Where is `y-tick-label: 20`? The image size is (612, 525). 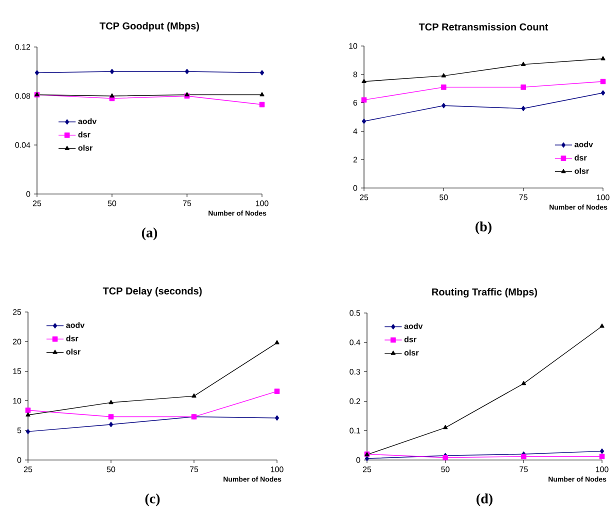 y-tick-label: 20 is located at coordinates (17, 341).